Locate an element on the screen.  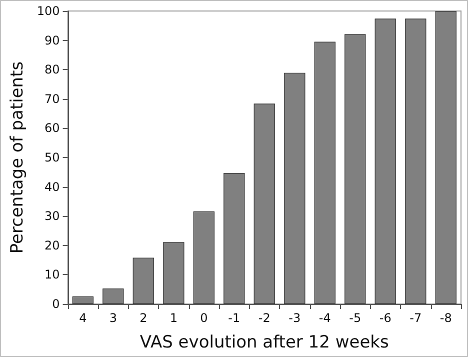
y-tick-label: 10 is located at coordinates (52, 275).